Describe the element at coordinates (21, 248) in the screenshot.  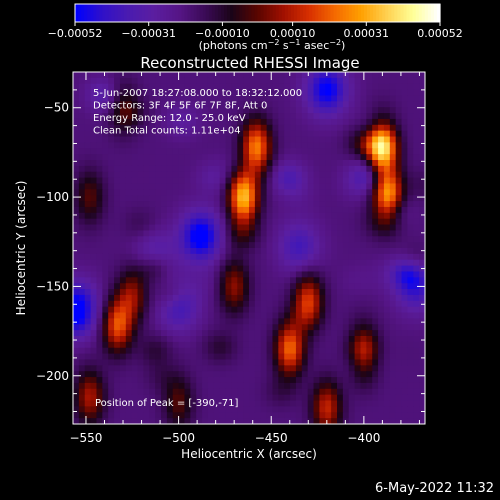
I see `y-axis-label: Heliocentric Y (arcsec)` at that location.